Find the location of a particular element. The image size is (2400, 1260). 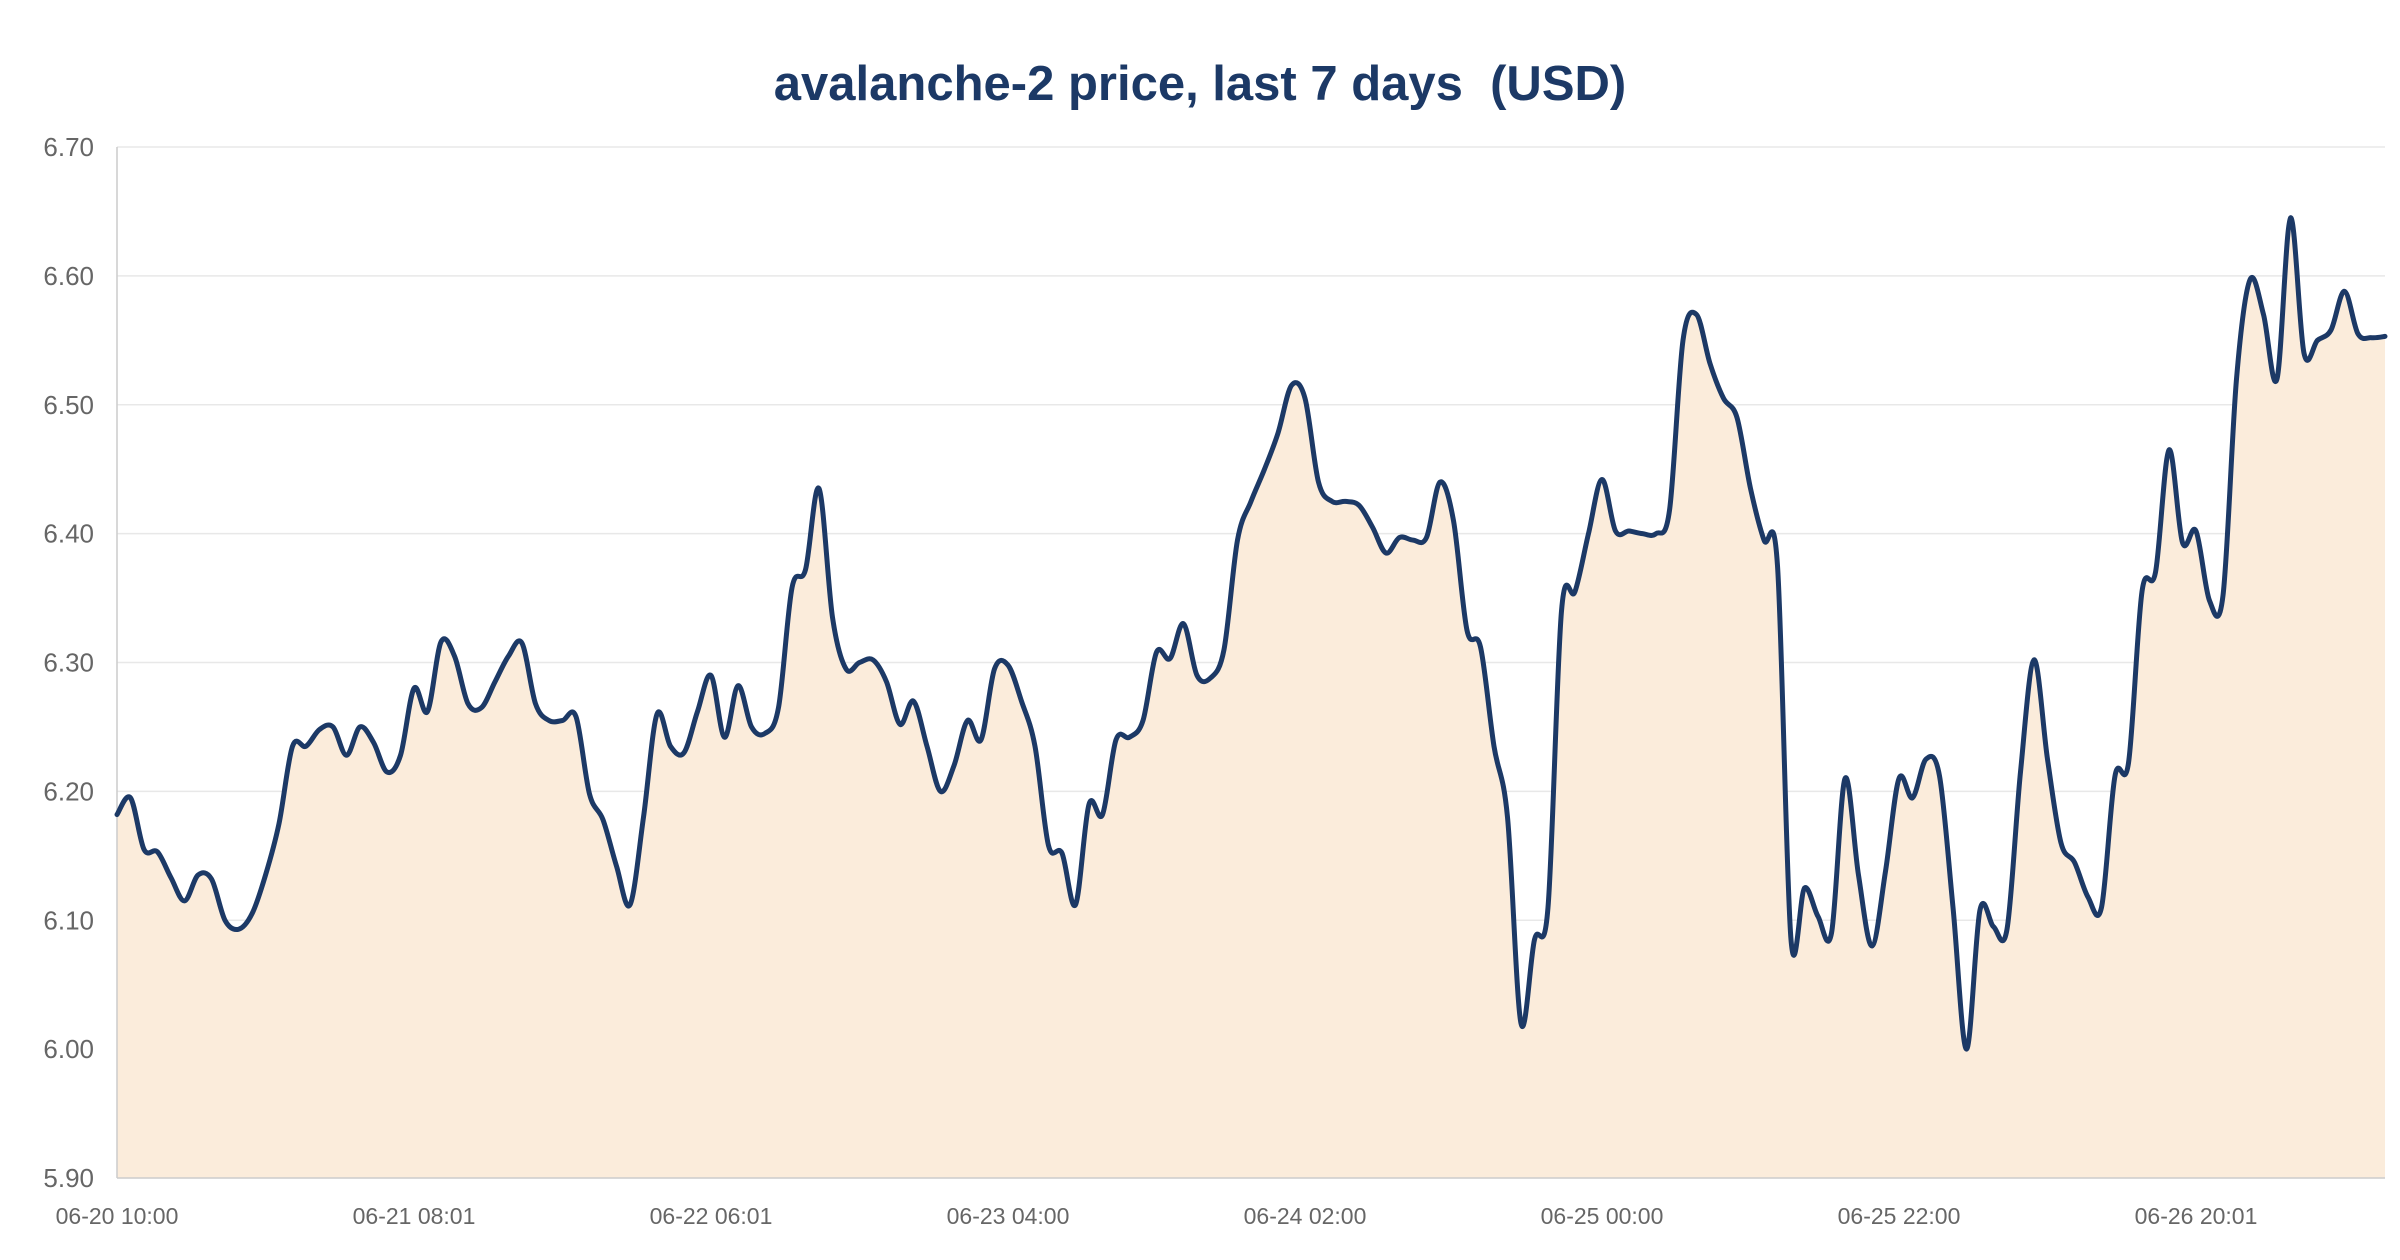

y-tick-label: 6.00 is located at coordinates (68, 1049).